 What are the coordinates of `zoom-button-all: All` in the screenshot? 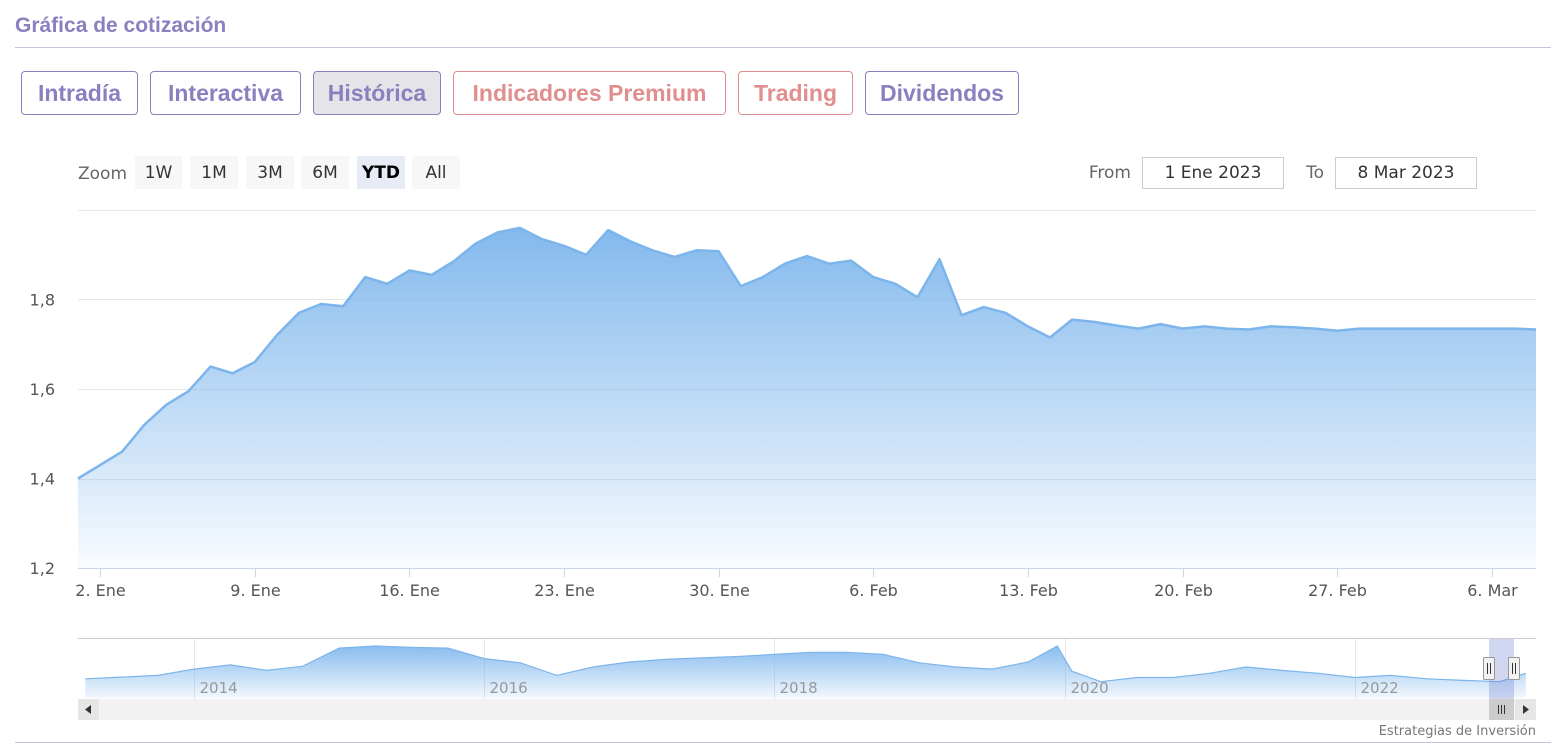 It's located at (436, 172).